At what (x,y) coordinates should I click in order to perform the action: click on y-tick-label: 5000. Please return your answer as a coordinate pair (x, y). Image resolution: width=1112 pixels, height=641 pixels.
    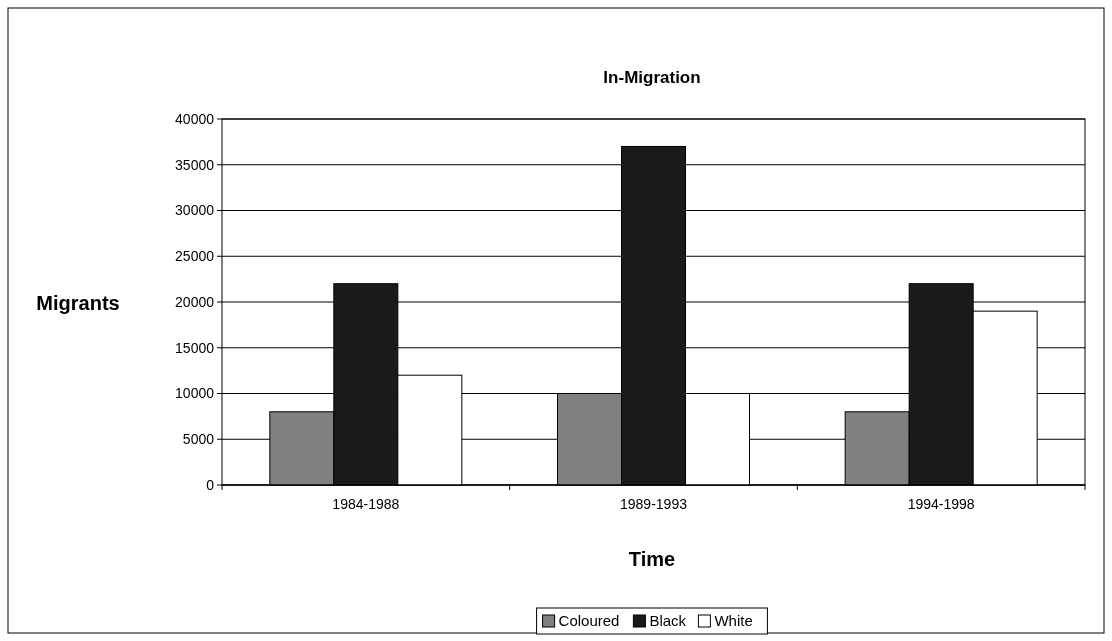
    Looking at the image, I should click on (198, 439).